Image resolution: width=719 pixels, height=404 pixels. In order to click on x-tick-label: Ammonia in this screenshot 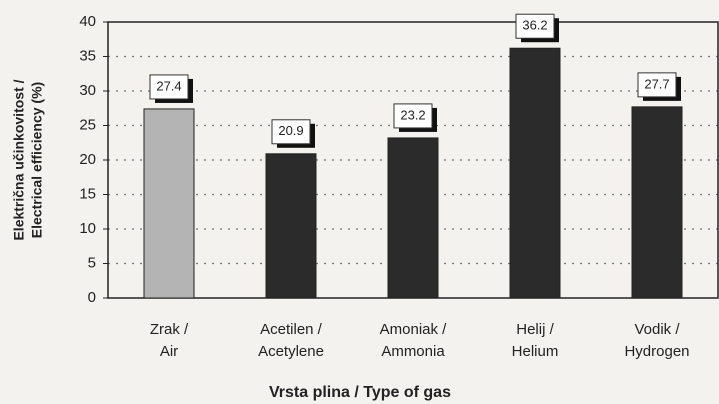, I will do `click(413, 351)`.